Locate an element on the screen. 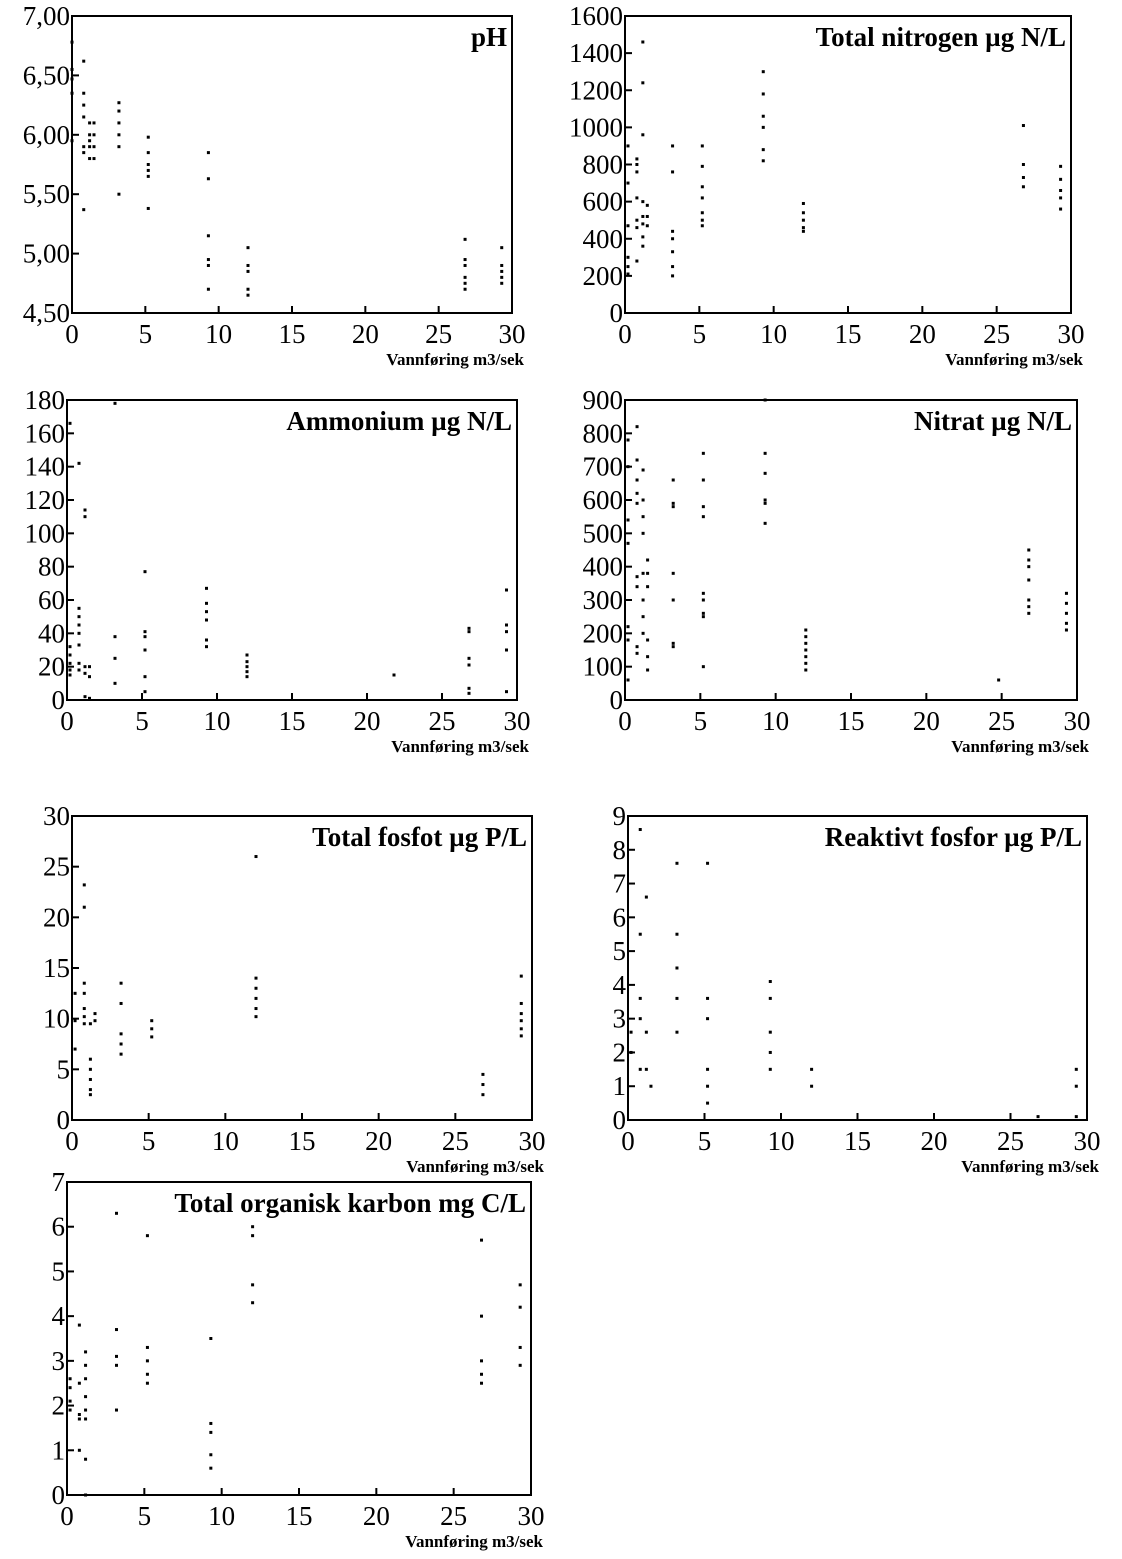 The image size is (1122, 1559). chart-title: Nitrat µg N/L is located at coordinates (993, 421).